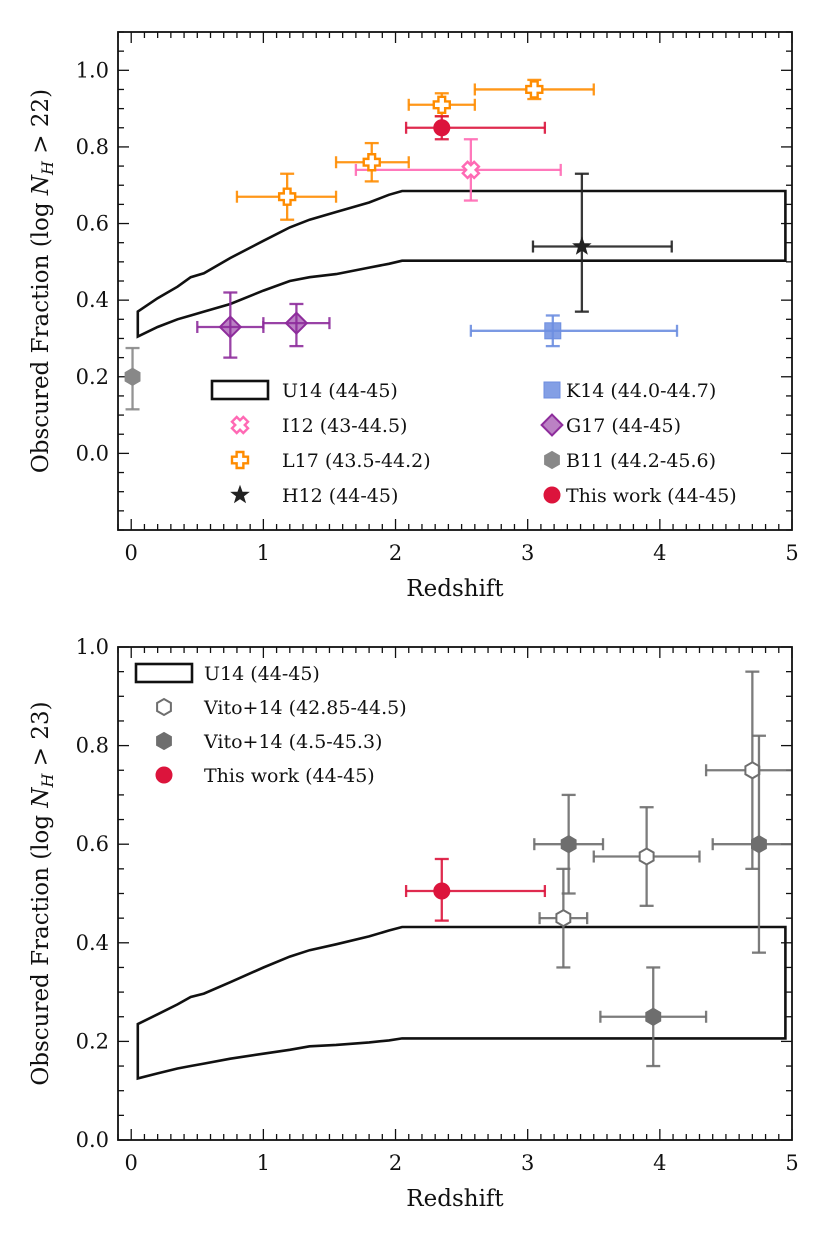  I want to click on legend-label: H12 (44-45), so click(340, 496).